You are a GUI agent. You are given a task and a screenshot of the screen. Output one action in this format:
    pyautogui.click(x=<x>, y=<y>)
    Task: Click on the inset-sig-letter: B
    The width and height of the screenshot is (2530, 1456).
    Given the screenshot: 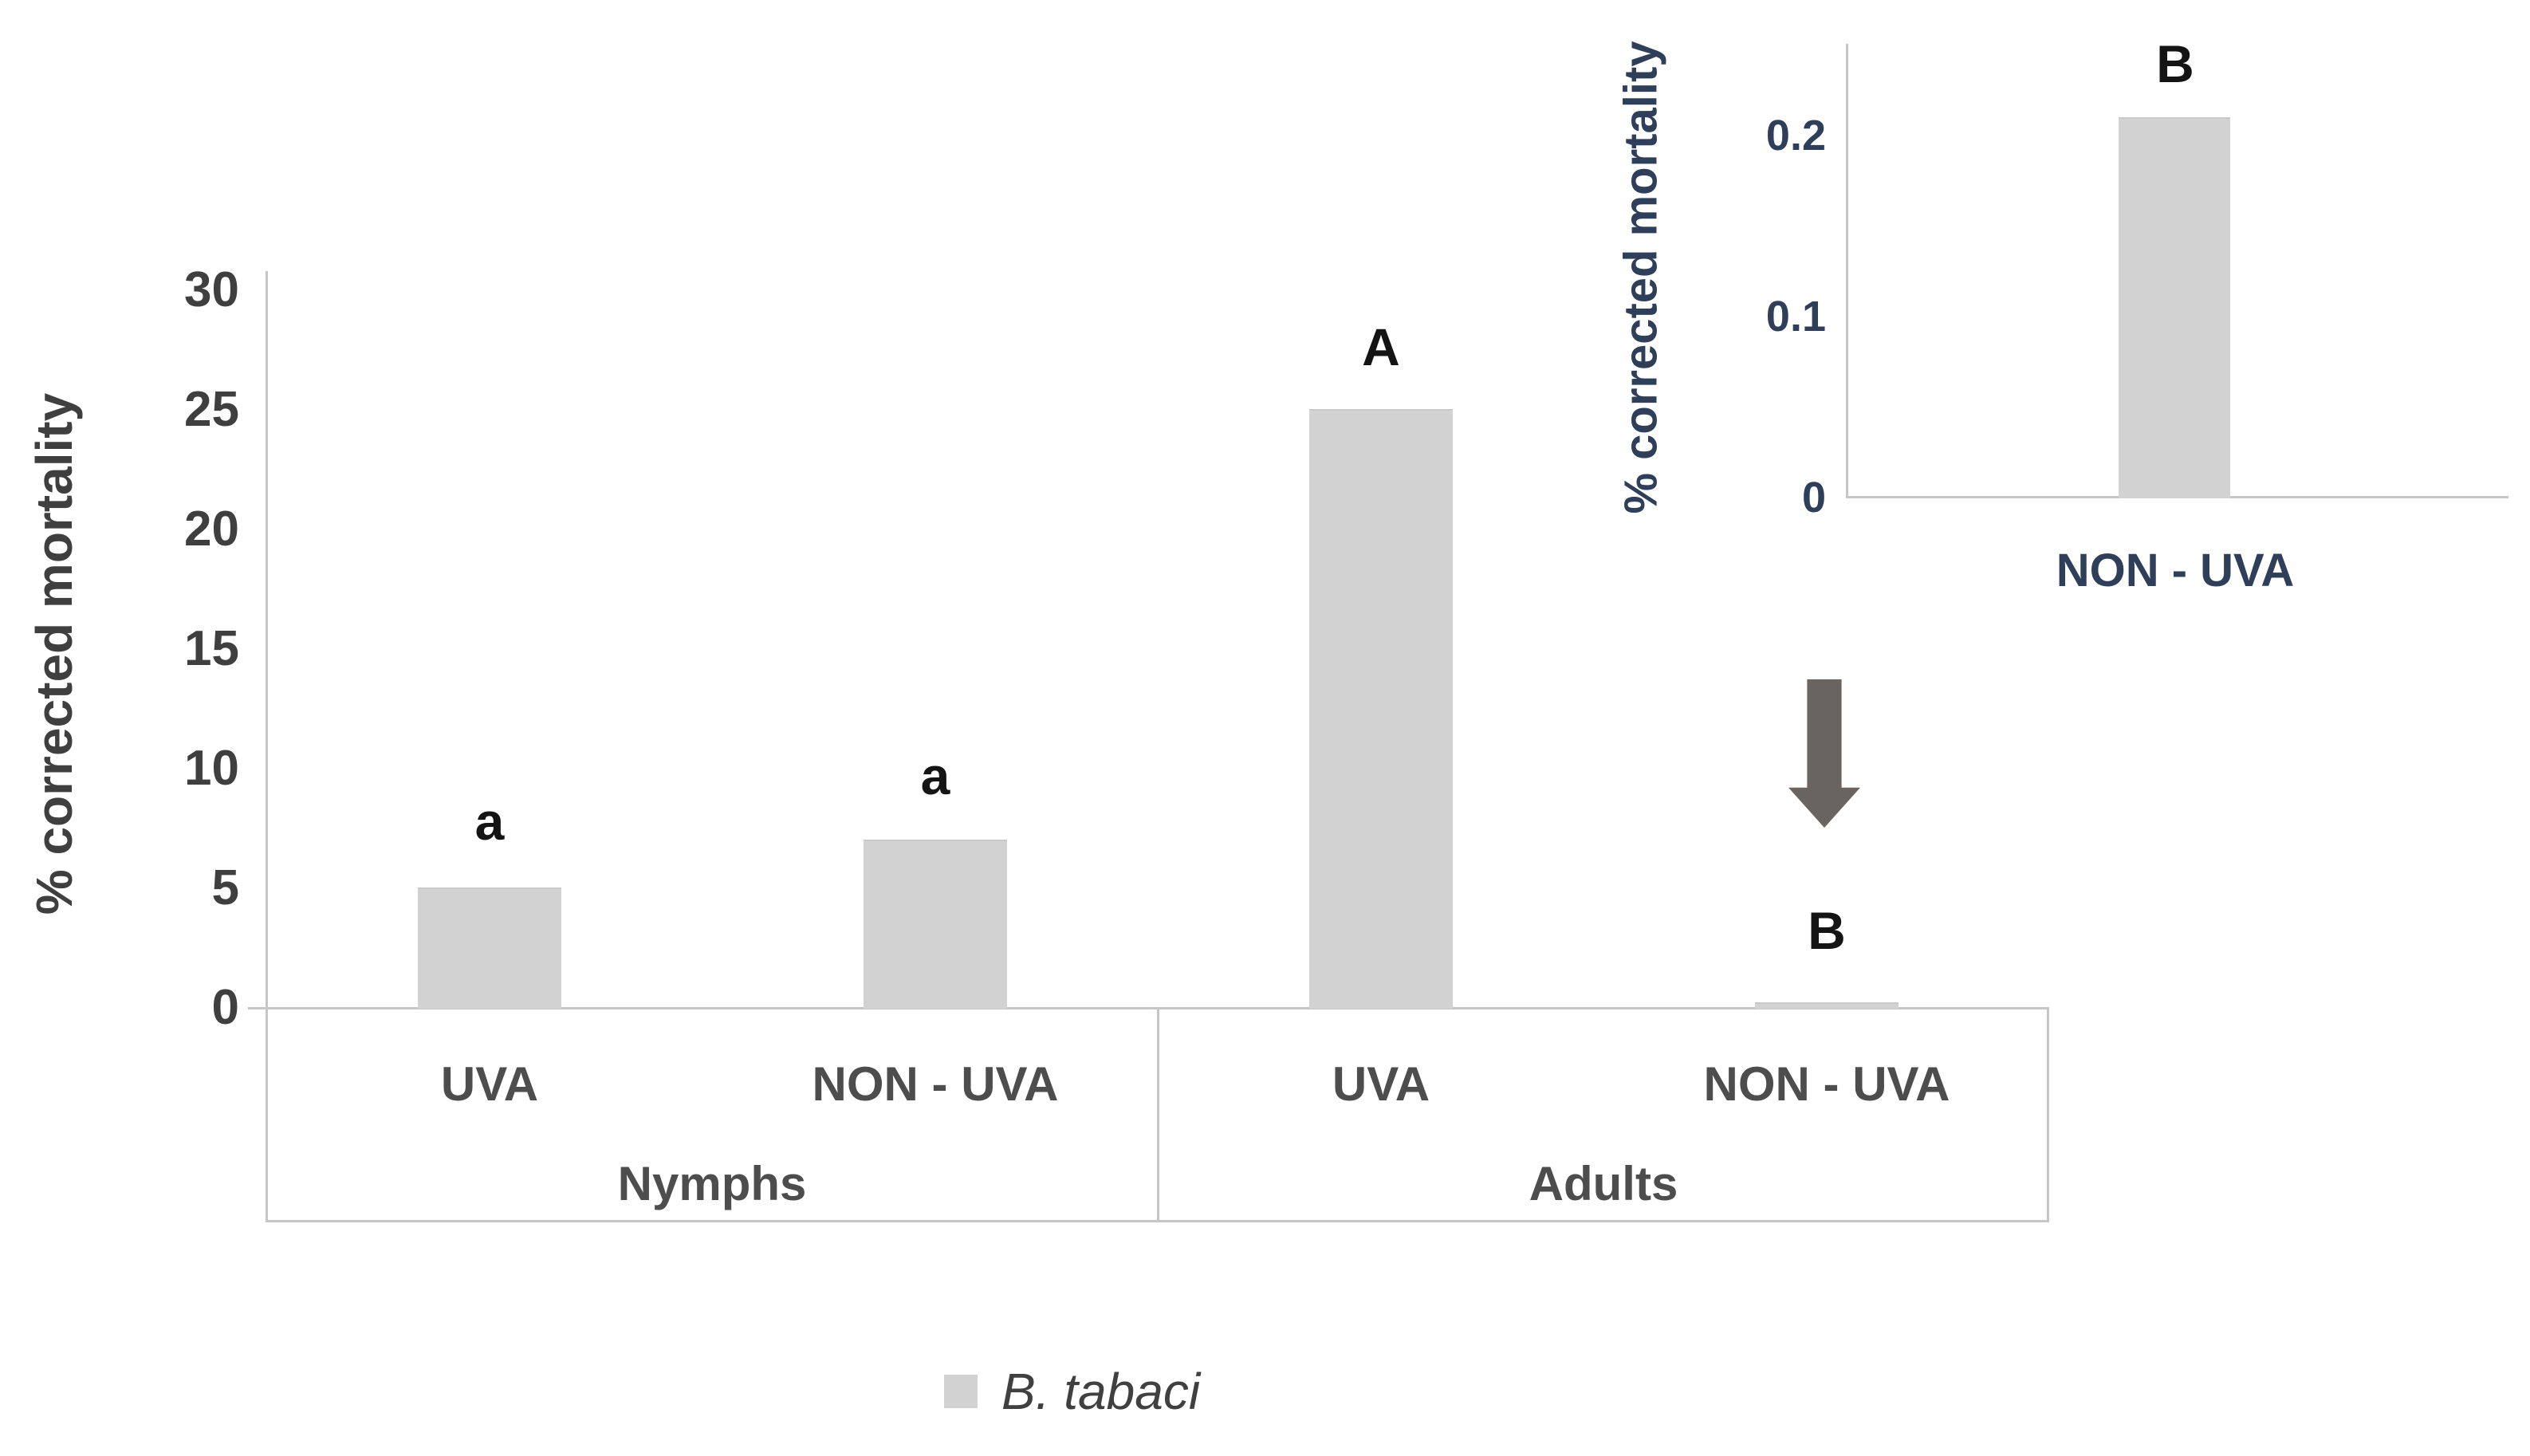 What is the action you would take?
    pyautogui.click(x=2175, y=63)
    